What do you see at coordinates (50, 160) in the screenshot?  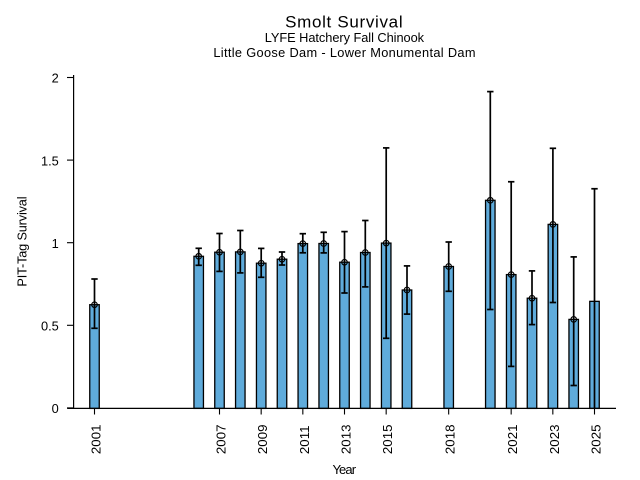 I see `svg-text: 1.5` at bounding box center [50, 160].